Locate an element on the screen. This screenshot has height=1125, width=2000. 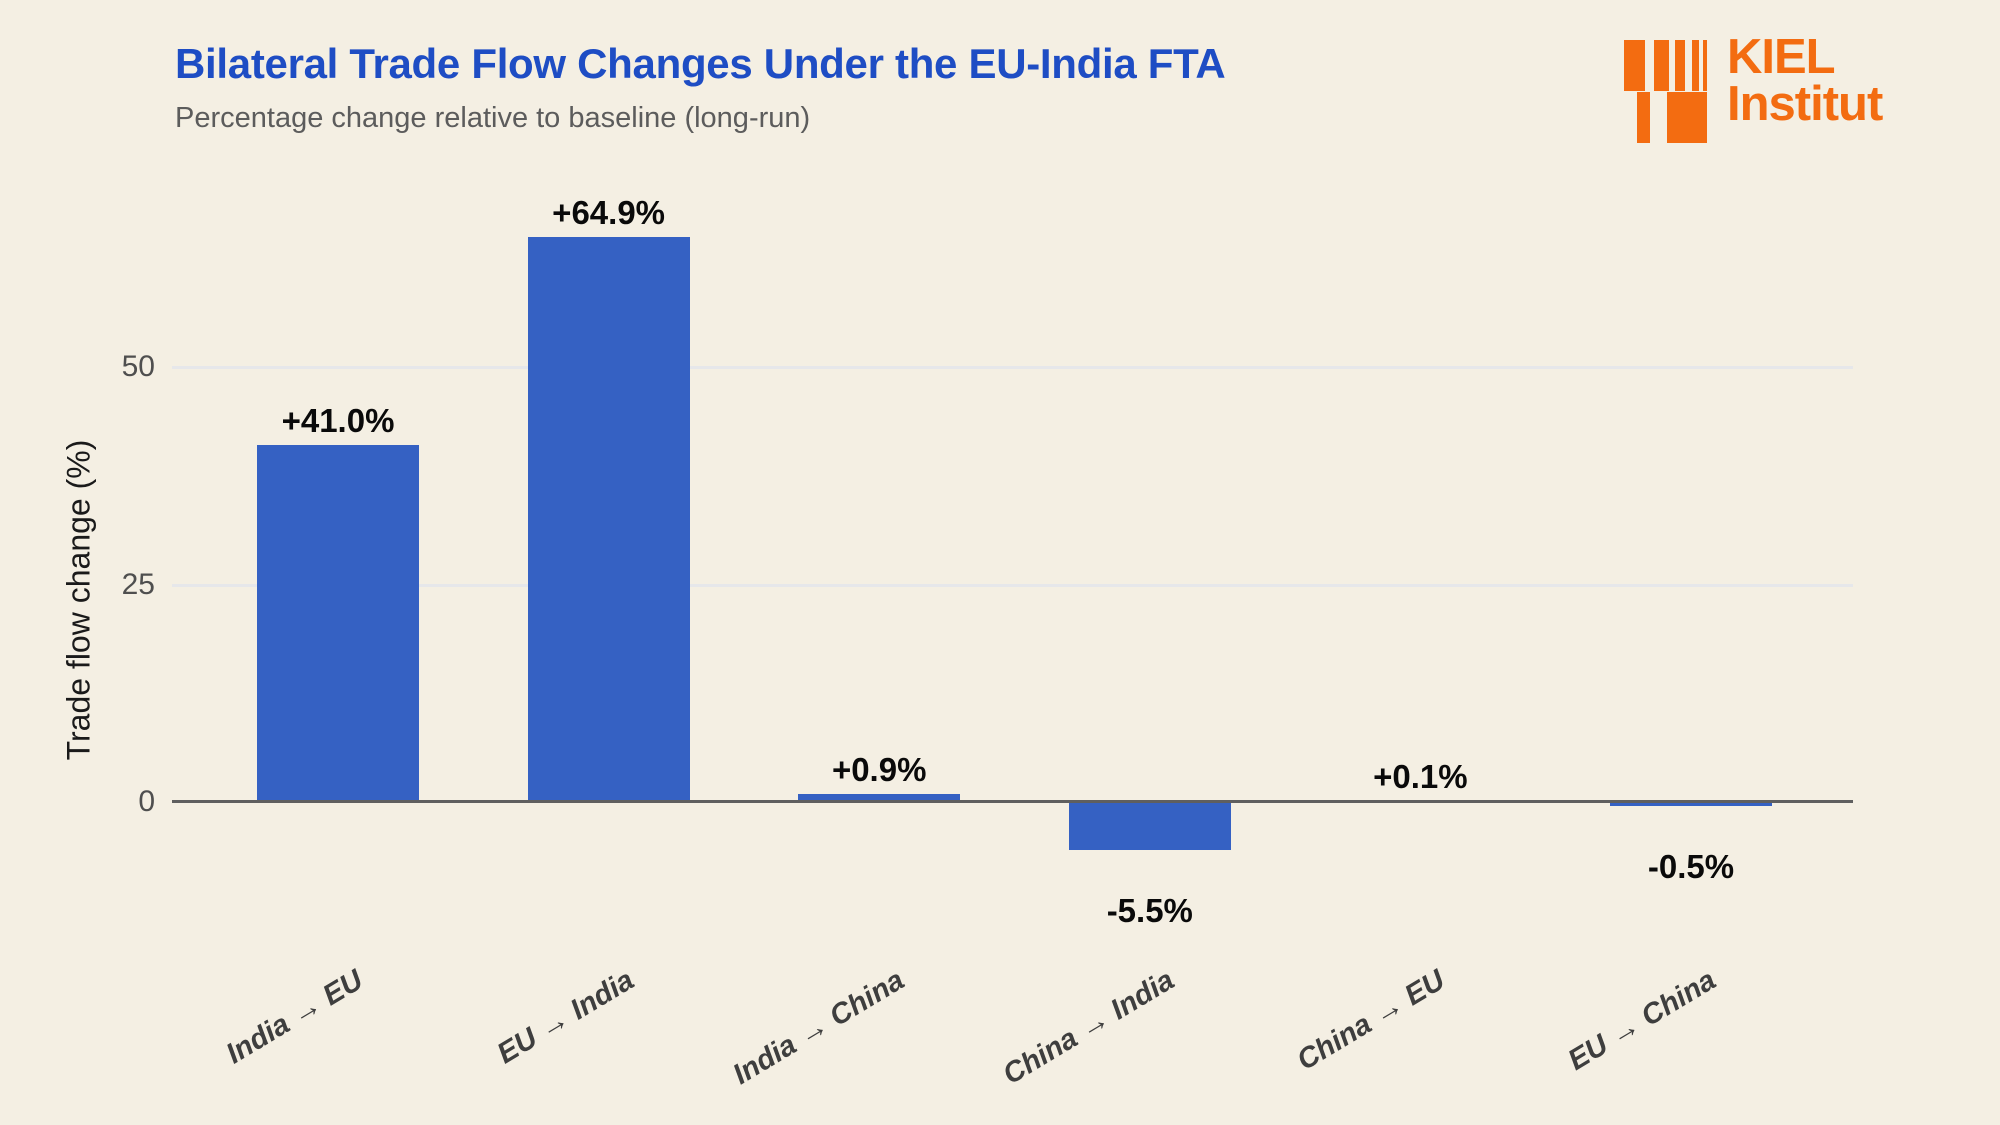
bar-value-label: -5.5% is located at coordinates (1149, 910).